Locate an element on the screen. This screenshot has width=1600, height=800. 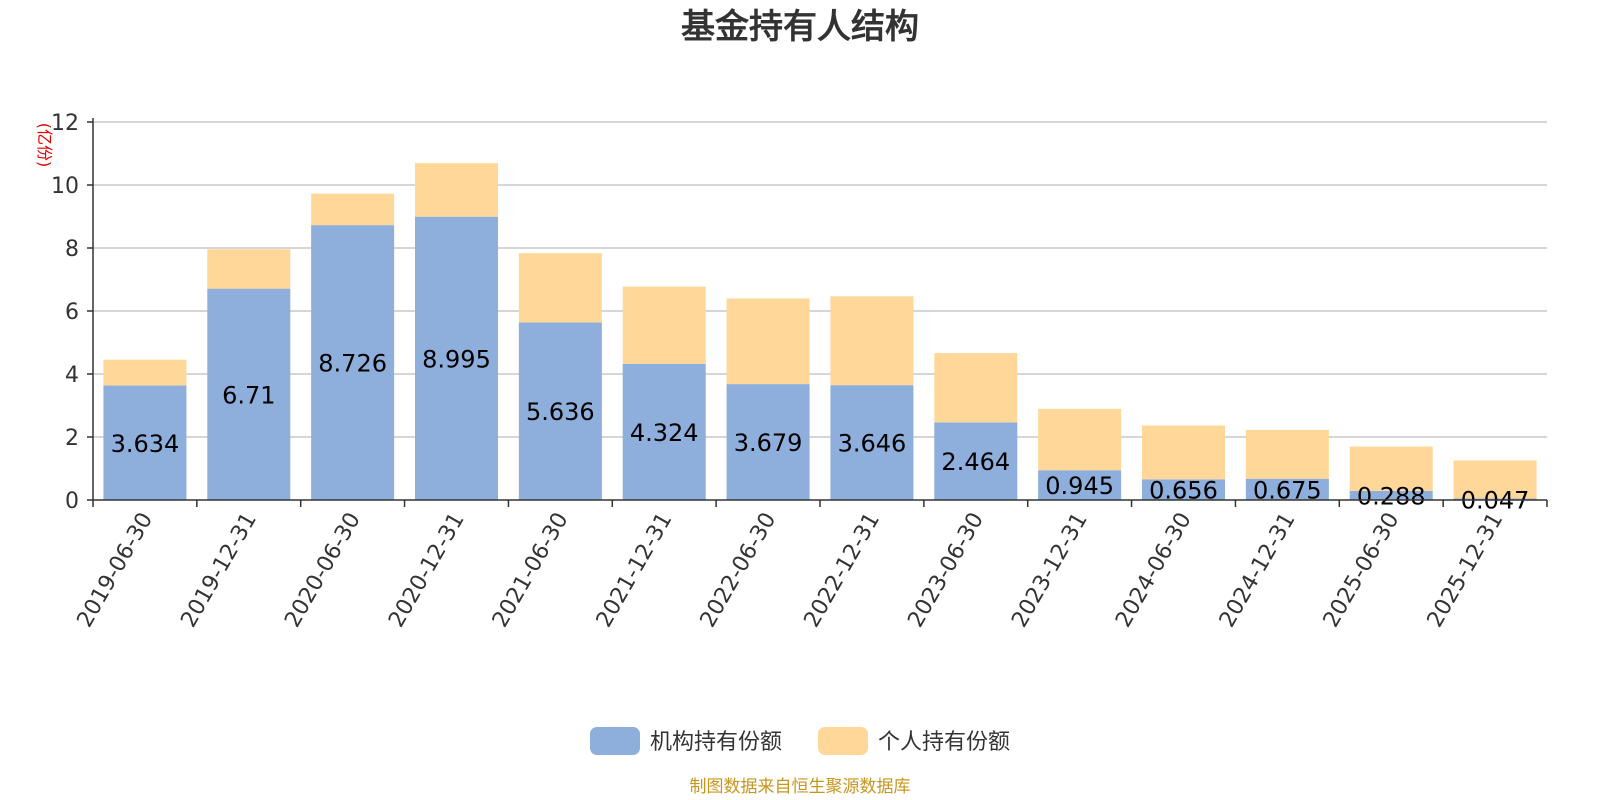
data-label: 0.288 is located at coordinates (1391, 496).